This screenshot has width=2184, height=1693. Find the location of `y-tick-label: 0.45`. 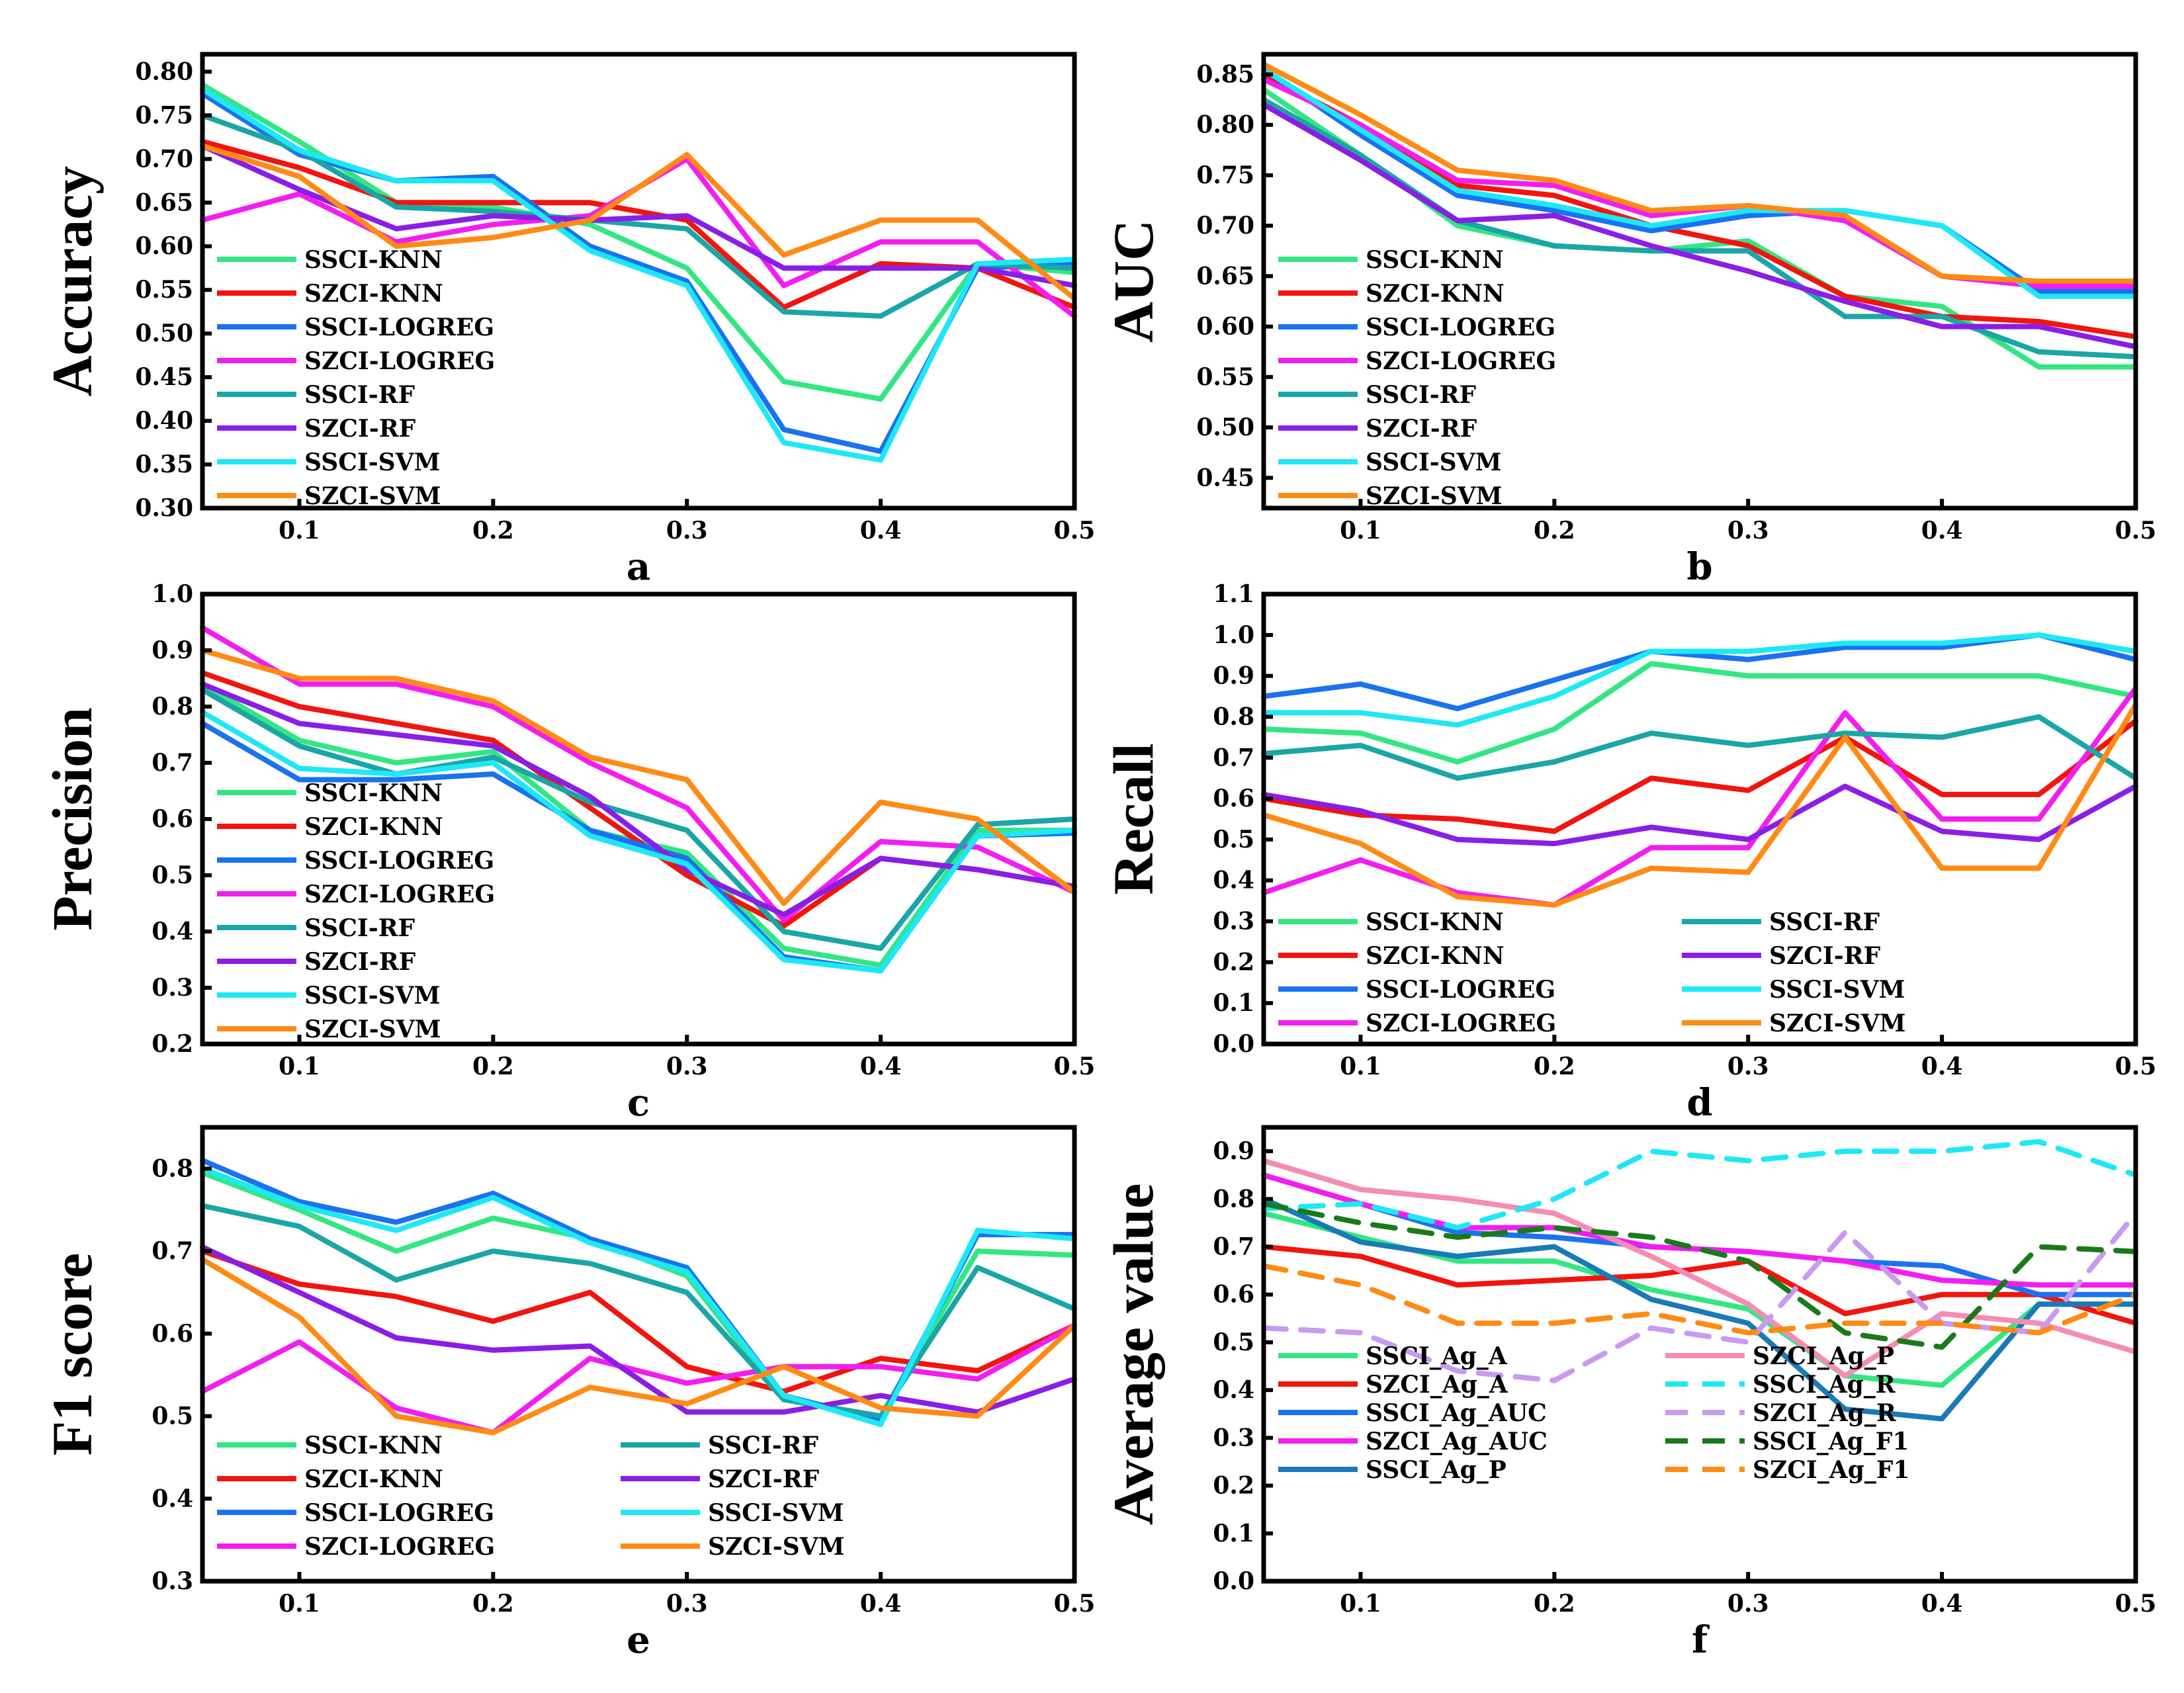

y-tick-label: 0.45 is located at coordinates (1225, 478).